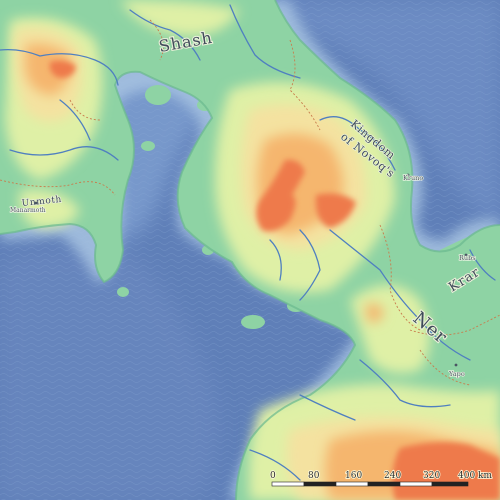 The height and width of the screenshot is (500, 500). I want to click on scale-tick-label: 400 km, so click(475, 476).